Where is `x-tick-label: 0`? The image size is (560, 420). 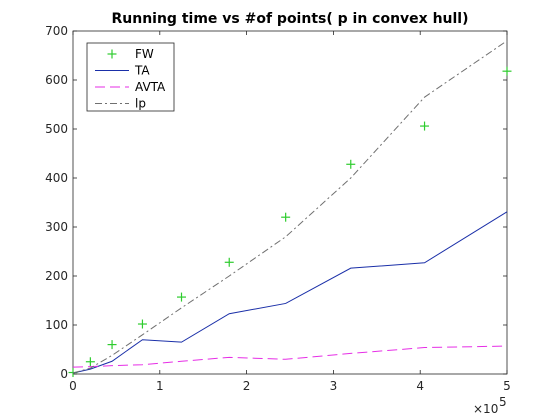
x-tick-label: 0 is located at coordinates (73, 386).